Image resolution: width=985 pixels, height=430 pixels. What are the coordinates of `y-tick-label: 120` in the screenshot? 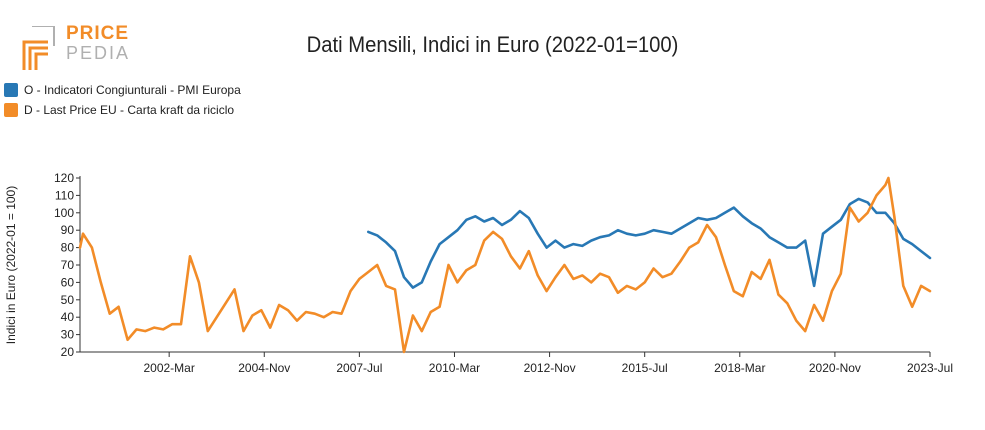 It's located at (64, 178).